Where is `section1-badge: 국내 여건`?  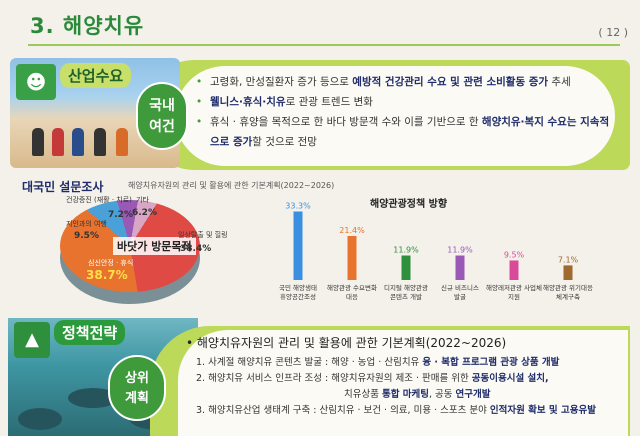
section1-badge: 국내 여건 is located at coordinates (162, 116).